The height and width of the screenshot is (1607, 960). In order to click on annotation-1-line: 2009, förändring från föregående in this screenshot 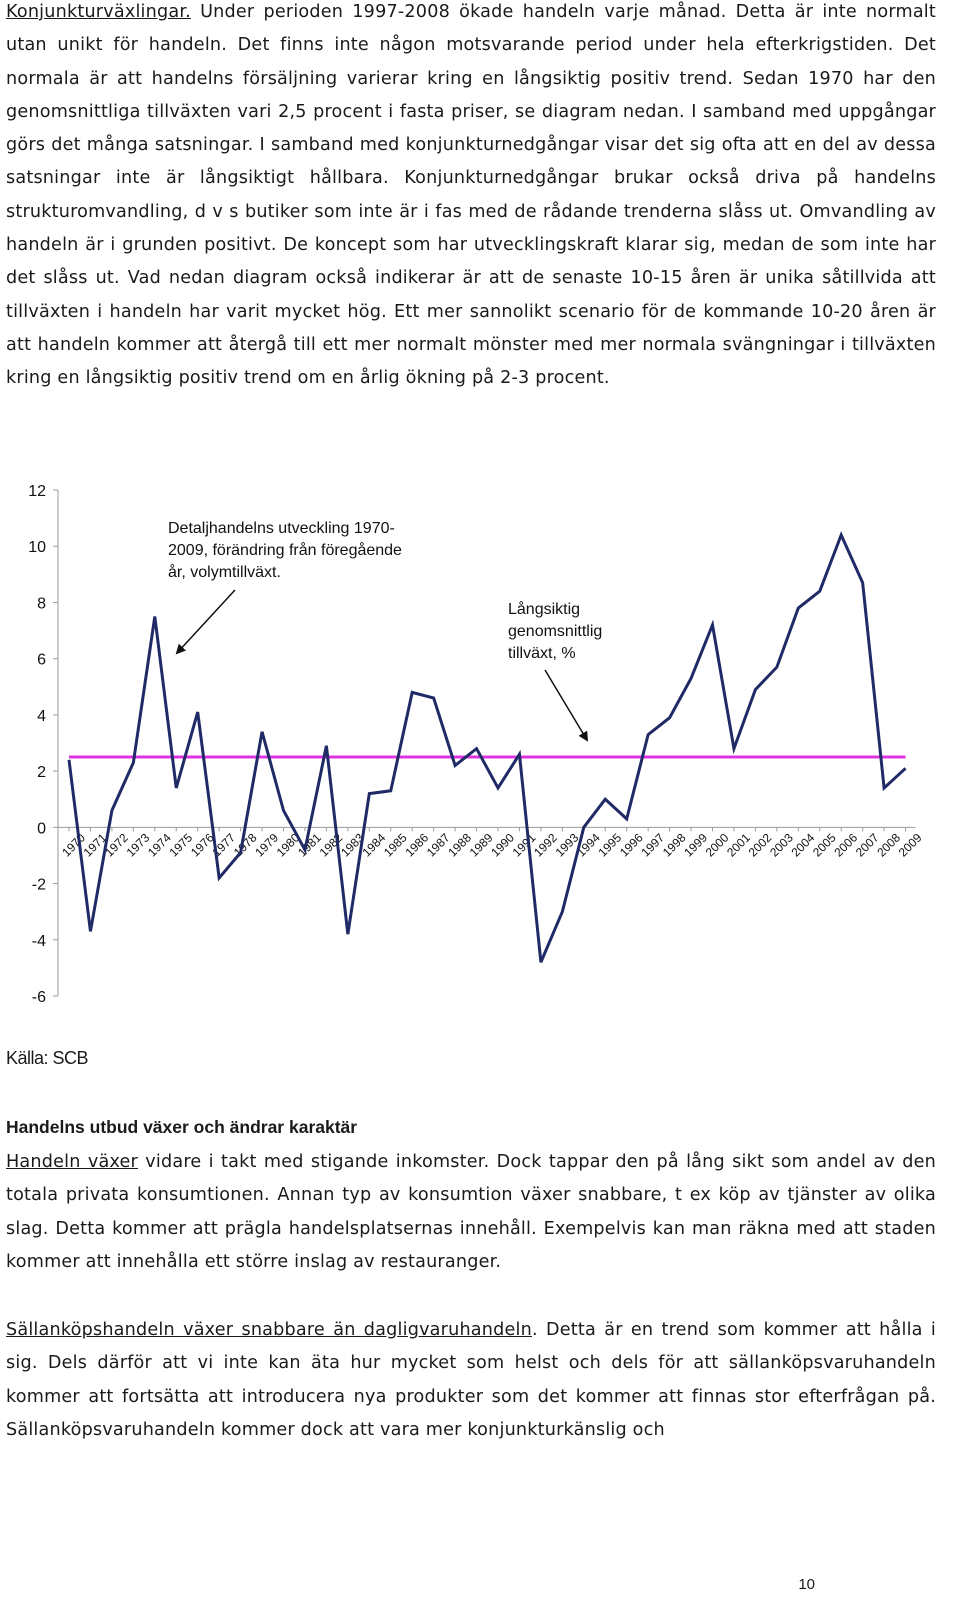, I will do `click(285, 550)`.